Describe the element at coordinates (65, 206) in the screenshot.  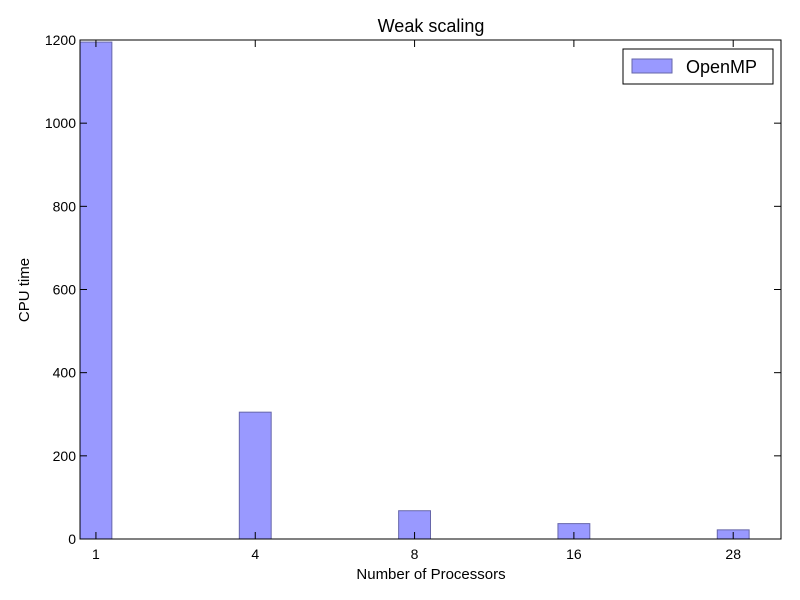
I see `y-tick-label: 800` at that location.